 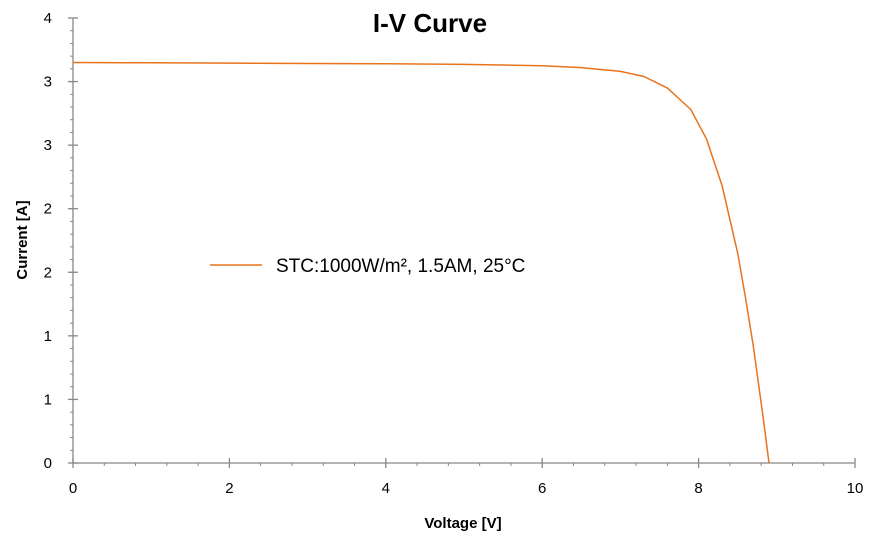 What do you see at coordinates (22, 239) in the screenshot?
I see `y-axis-label: Current [A]` at bounding box center [22, 239].